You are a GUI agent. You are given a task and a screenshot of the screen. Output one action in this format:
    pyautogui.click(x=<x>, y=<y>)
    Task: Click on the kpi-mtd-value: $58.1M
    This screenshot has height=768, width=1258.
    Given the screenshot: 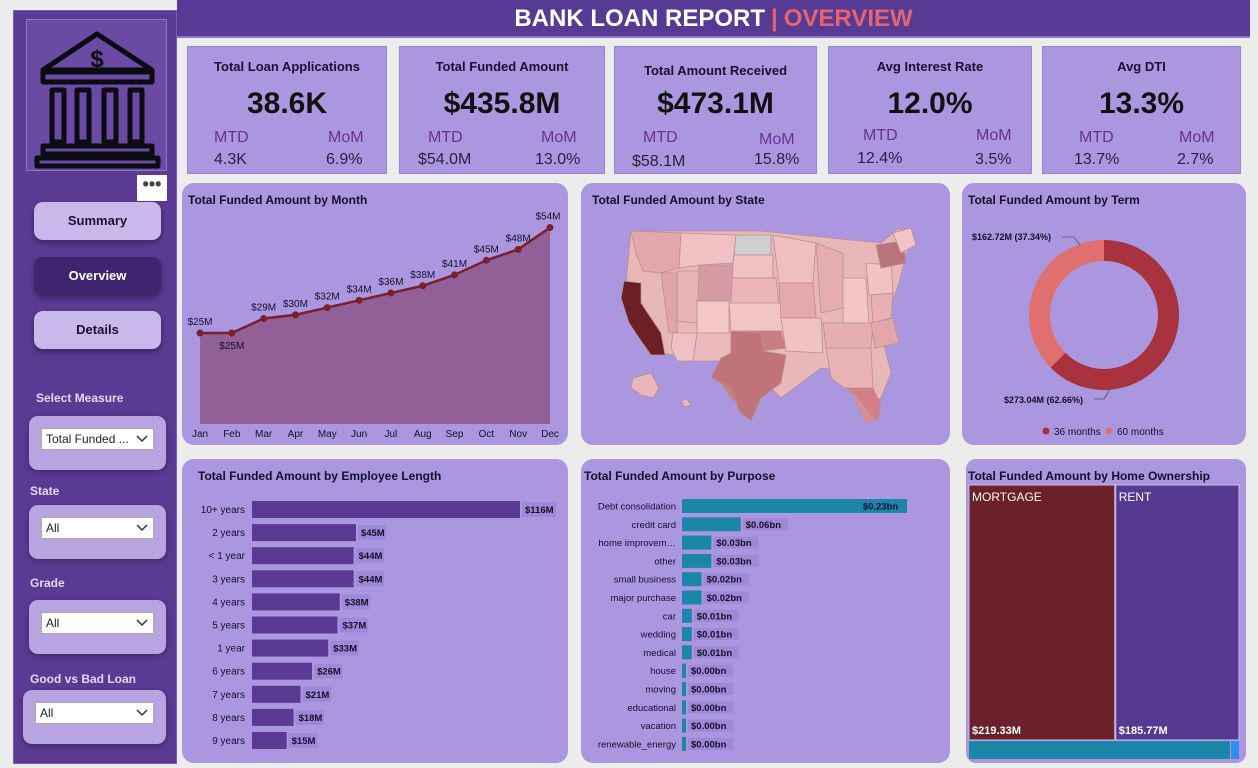 What is the action you would take?
    pyautogui.click(x=659, y=161)
    